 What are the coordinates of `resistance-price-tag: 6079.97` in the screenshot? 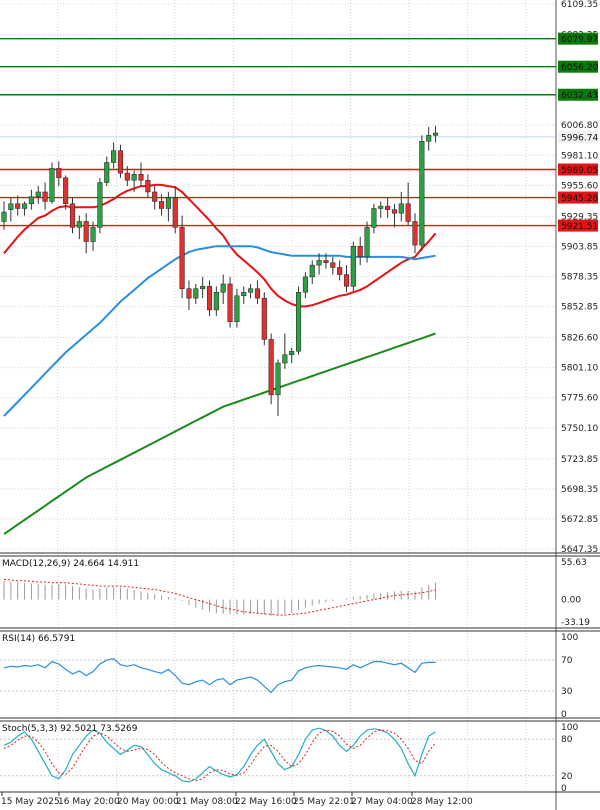 It's located at (579, 40).